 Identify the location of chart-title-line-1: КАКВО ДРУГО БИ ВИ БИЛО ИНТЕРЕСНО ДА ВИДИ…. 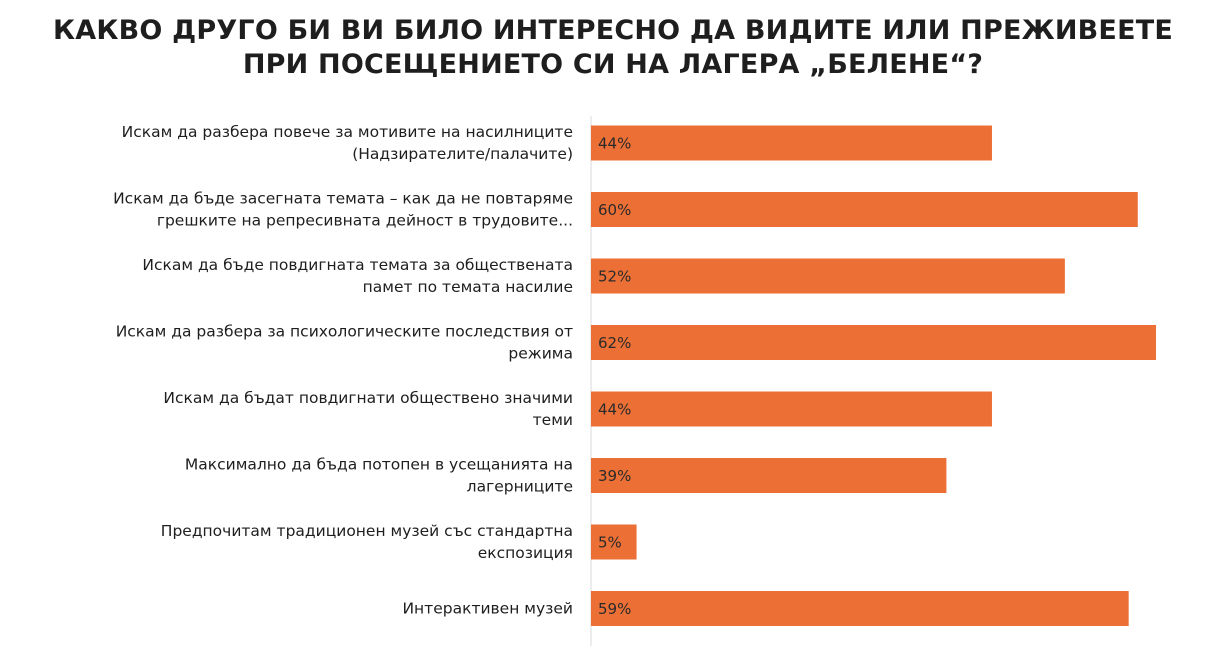
(613, 30).